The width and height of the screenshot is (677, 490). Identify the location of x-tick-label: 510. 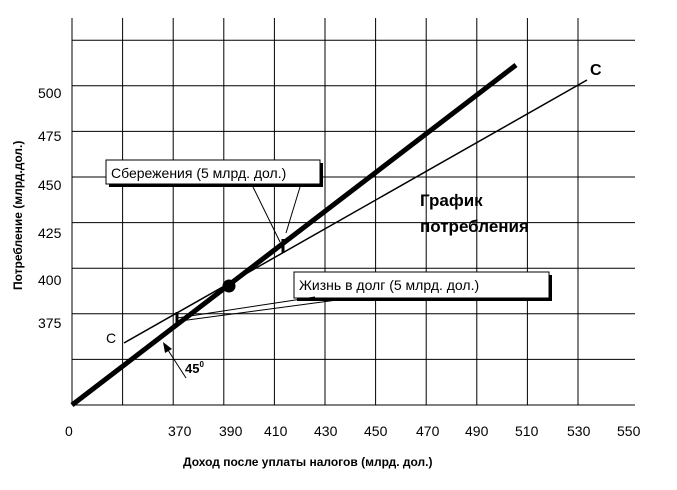
(527, 431).